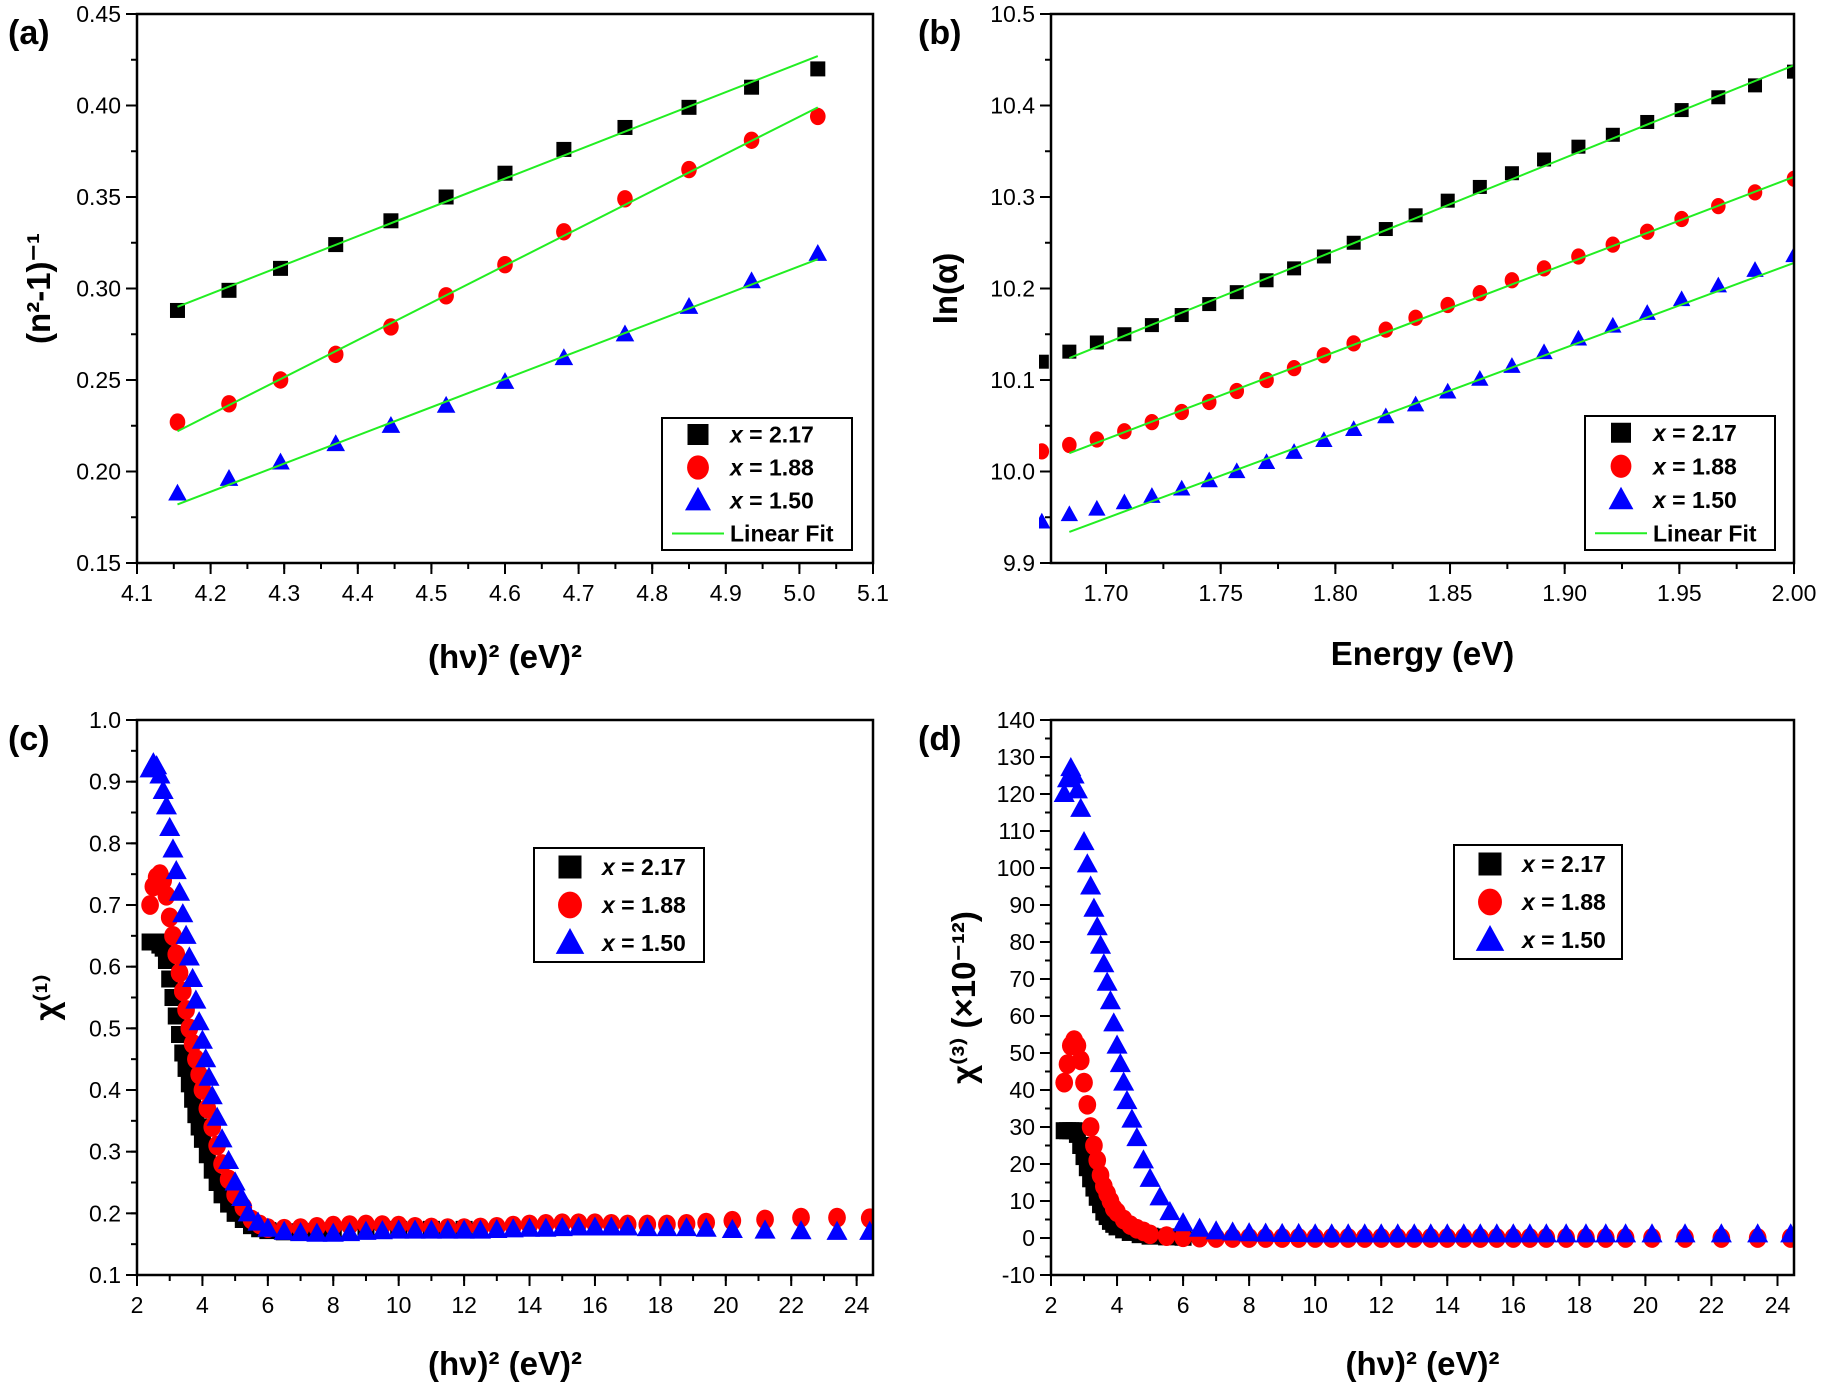 Image resolution: width=1821 pixels, height=1386 pixels. Describe the element at coordinates (1012, 106) in the screenshot. I see `y-tick-label: 10.4` at that location.